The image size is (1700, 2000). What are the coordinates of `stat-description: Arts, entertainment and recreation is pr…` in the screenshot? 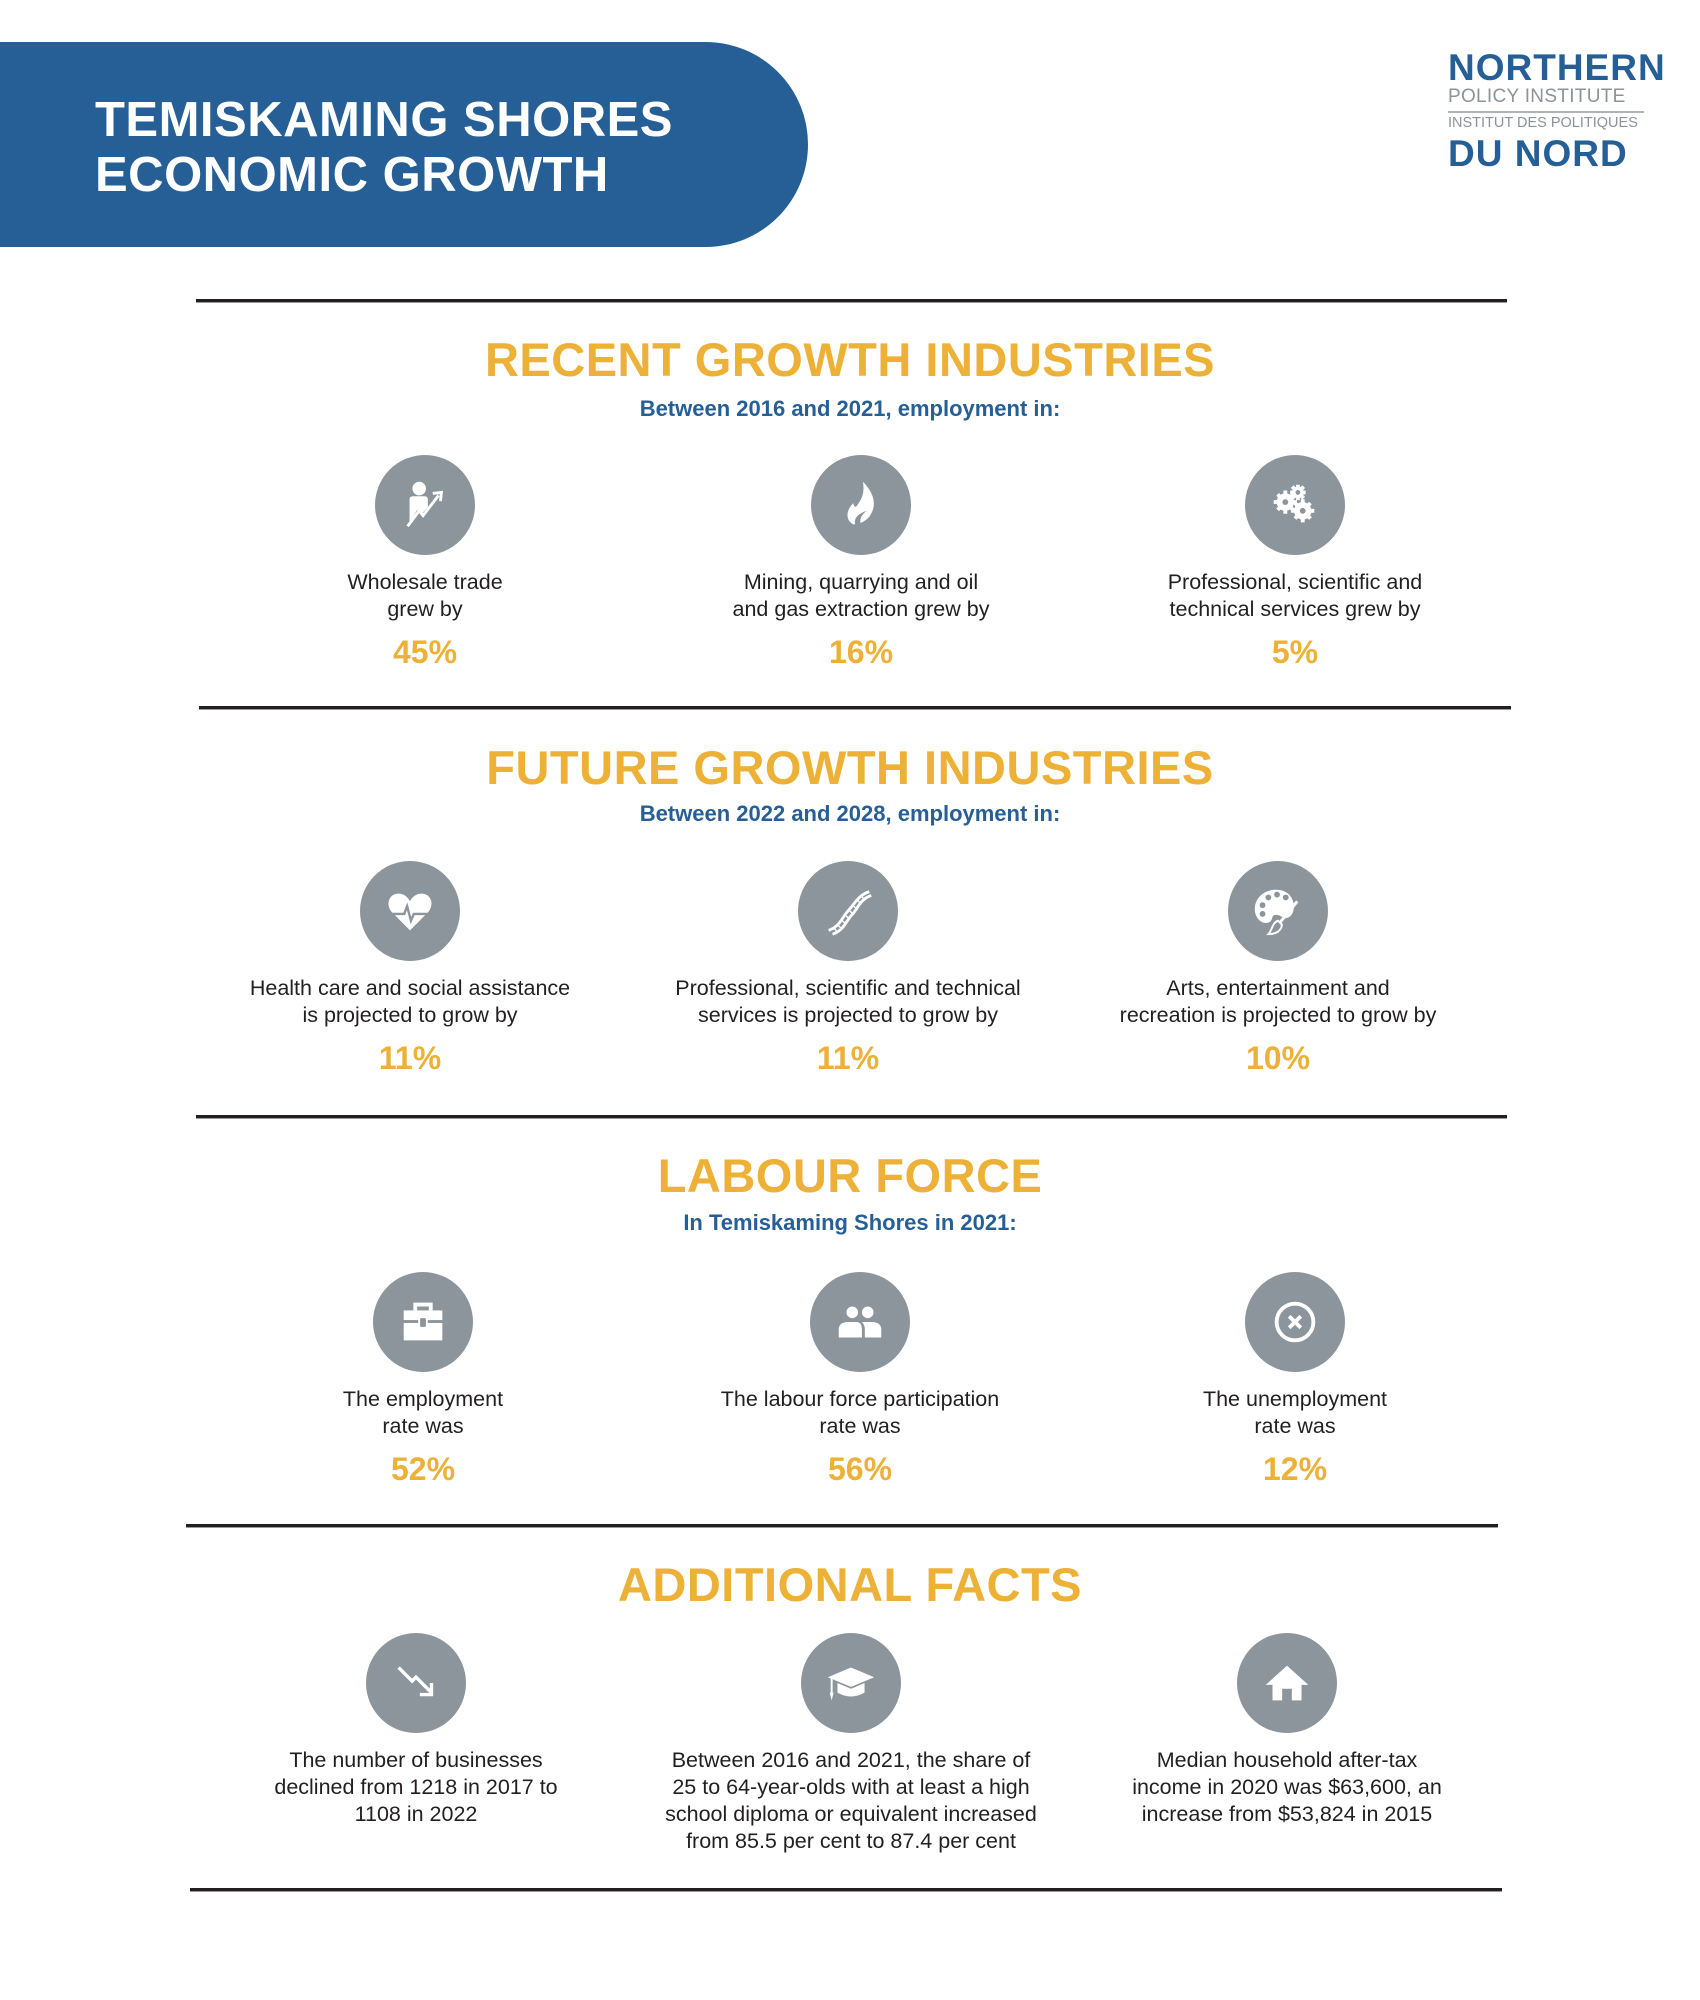 It's located at (1278, 1001).